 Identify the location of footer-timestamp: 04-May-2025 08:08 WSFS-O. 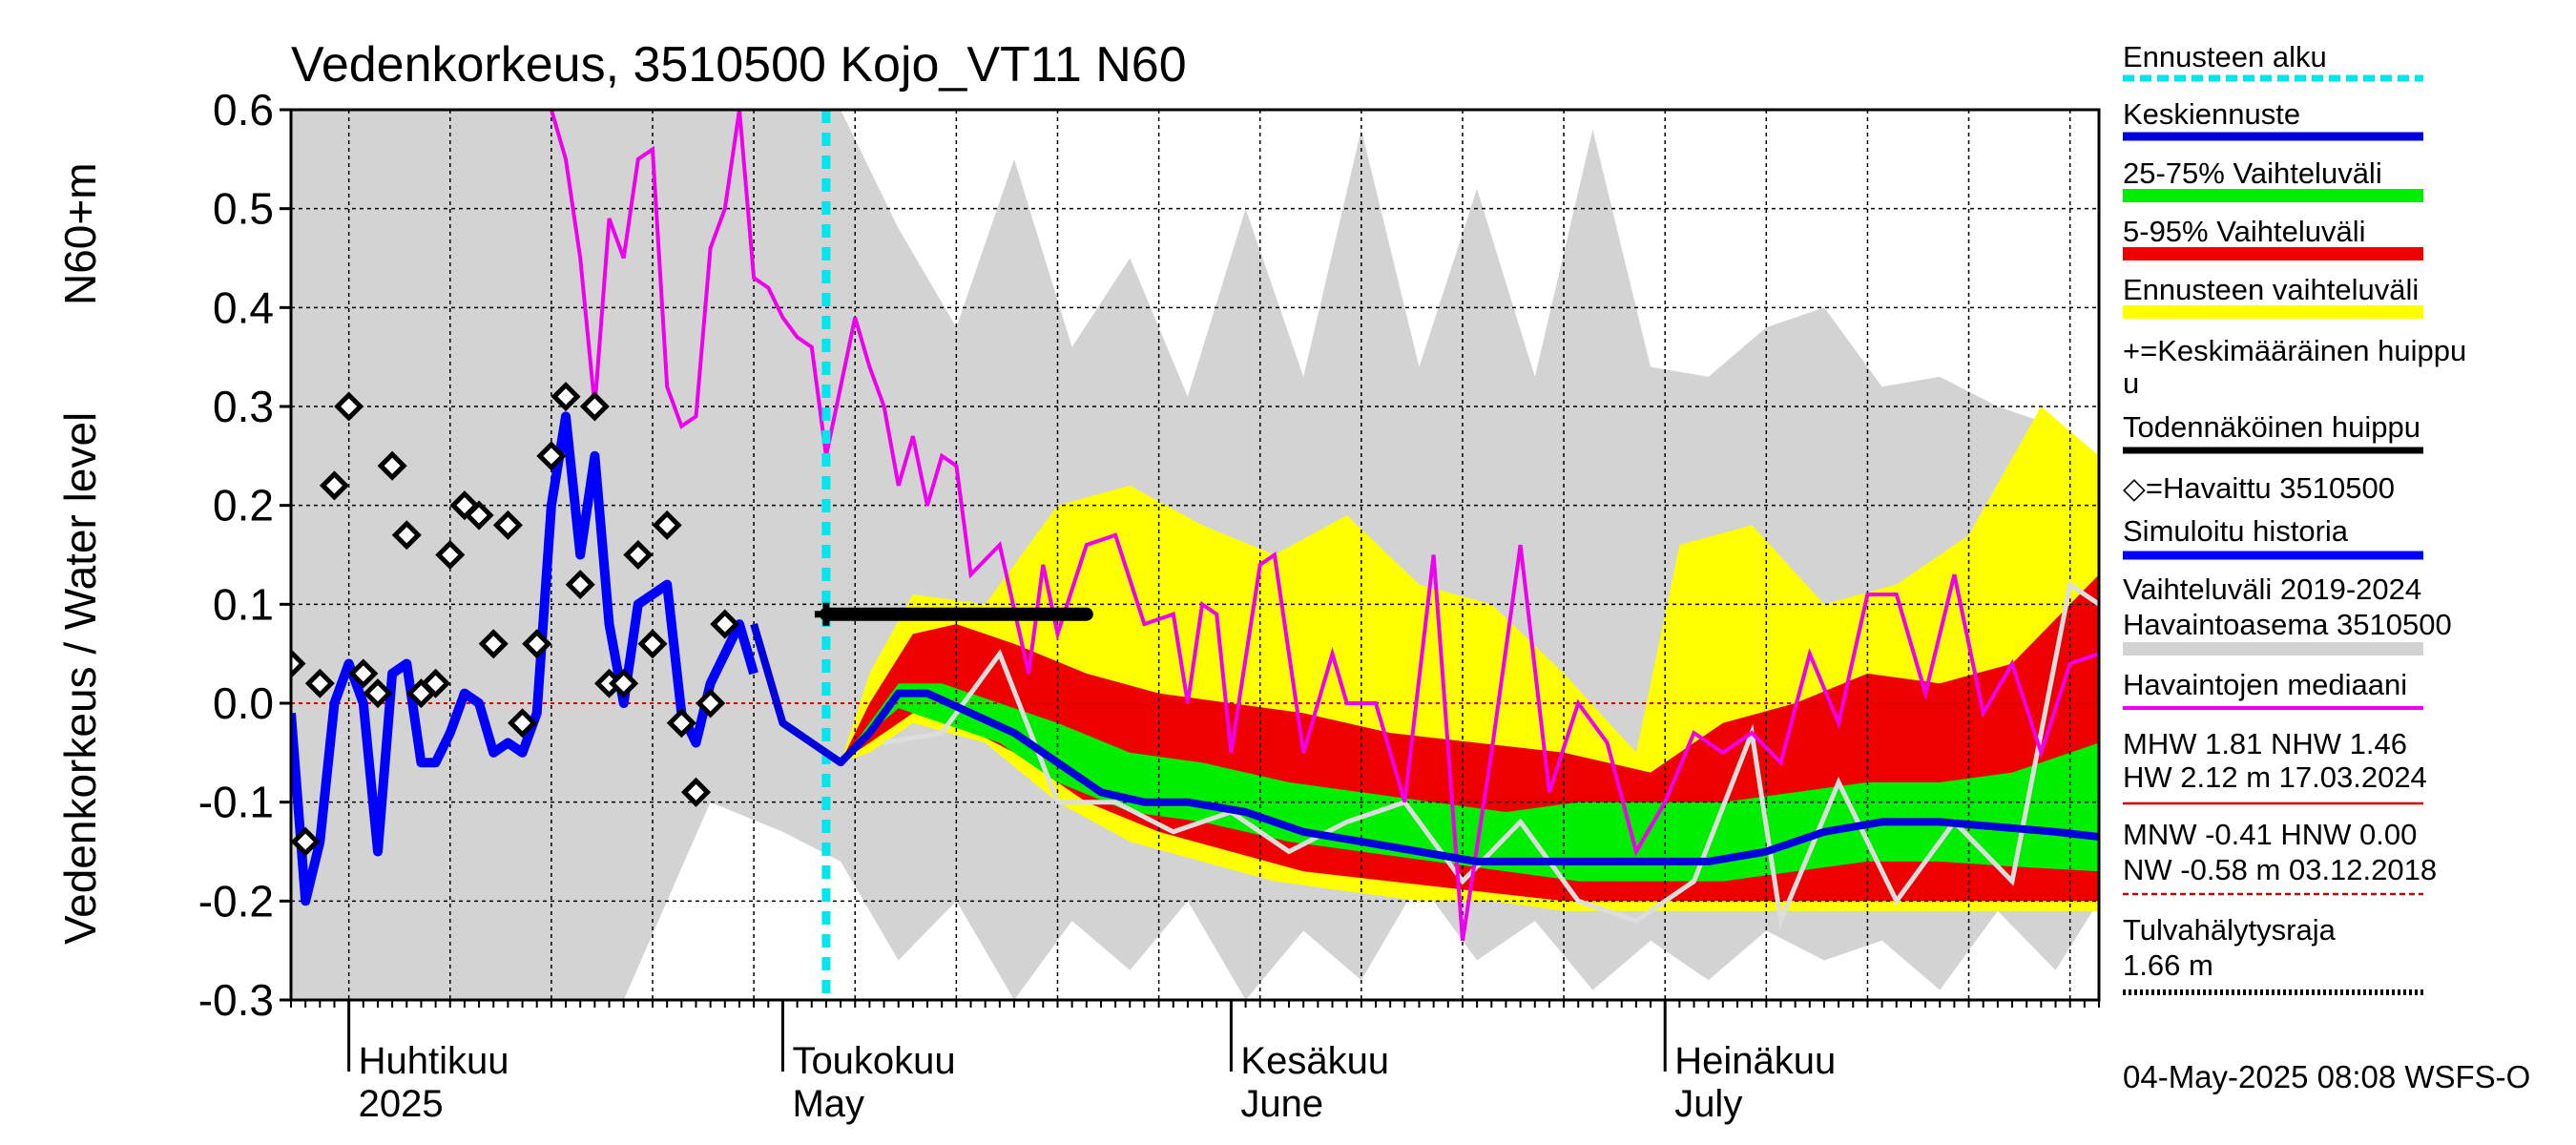
(2326, 1077).